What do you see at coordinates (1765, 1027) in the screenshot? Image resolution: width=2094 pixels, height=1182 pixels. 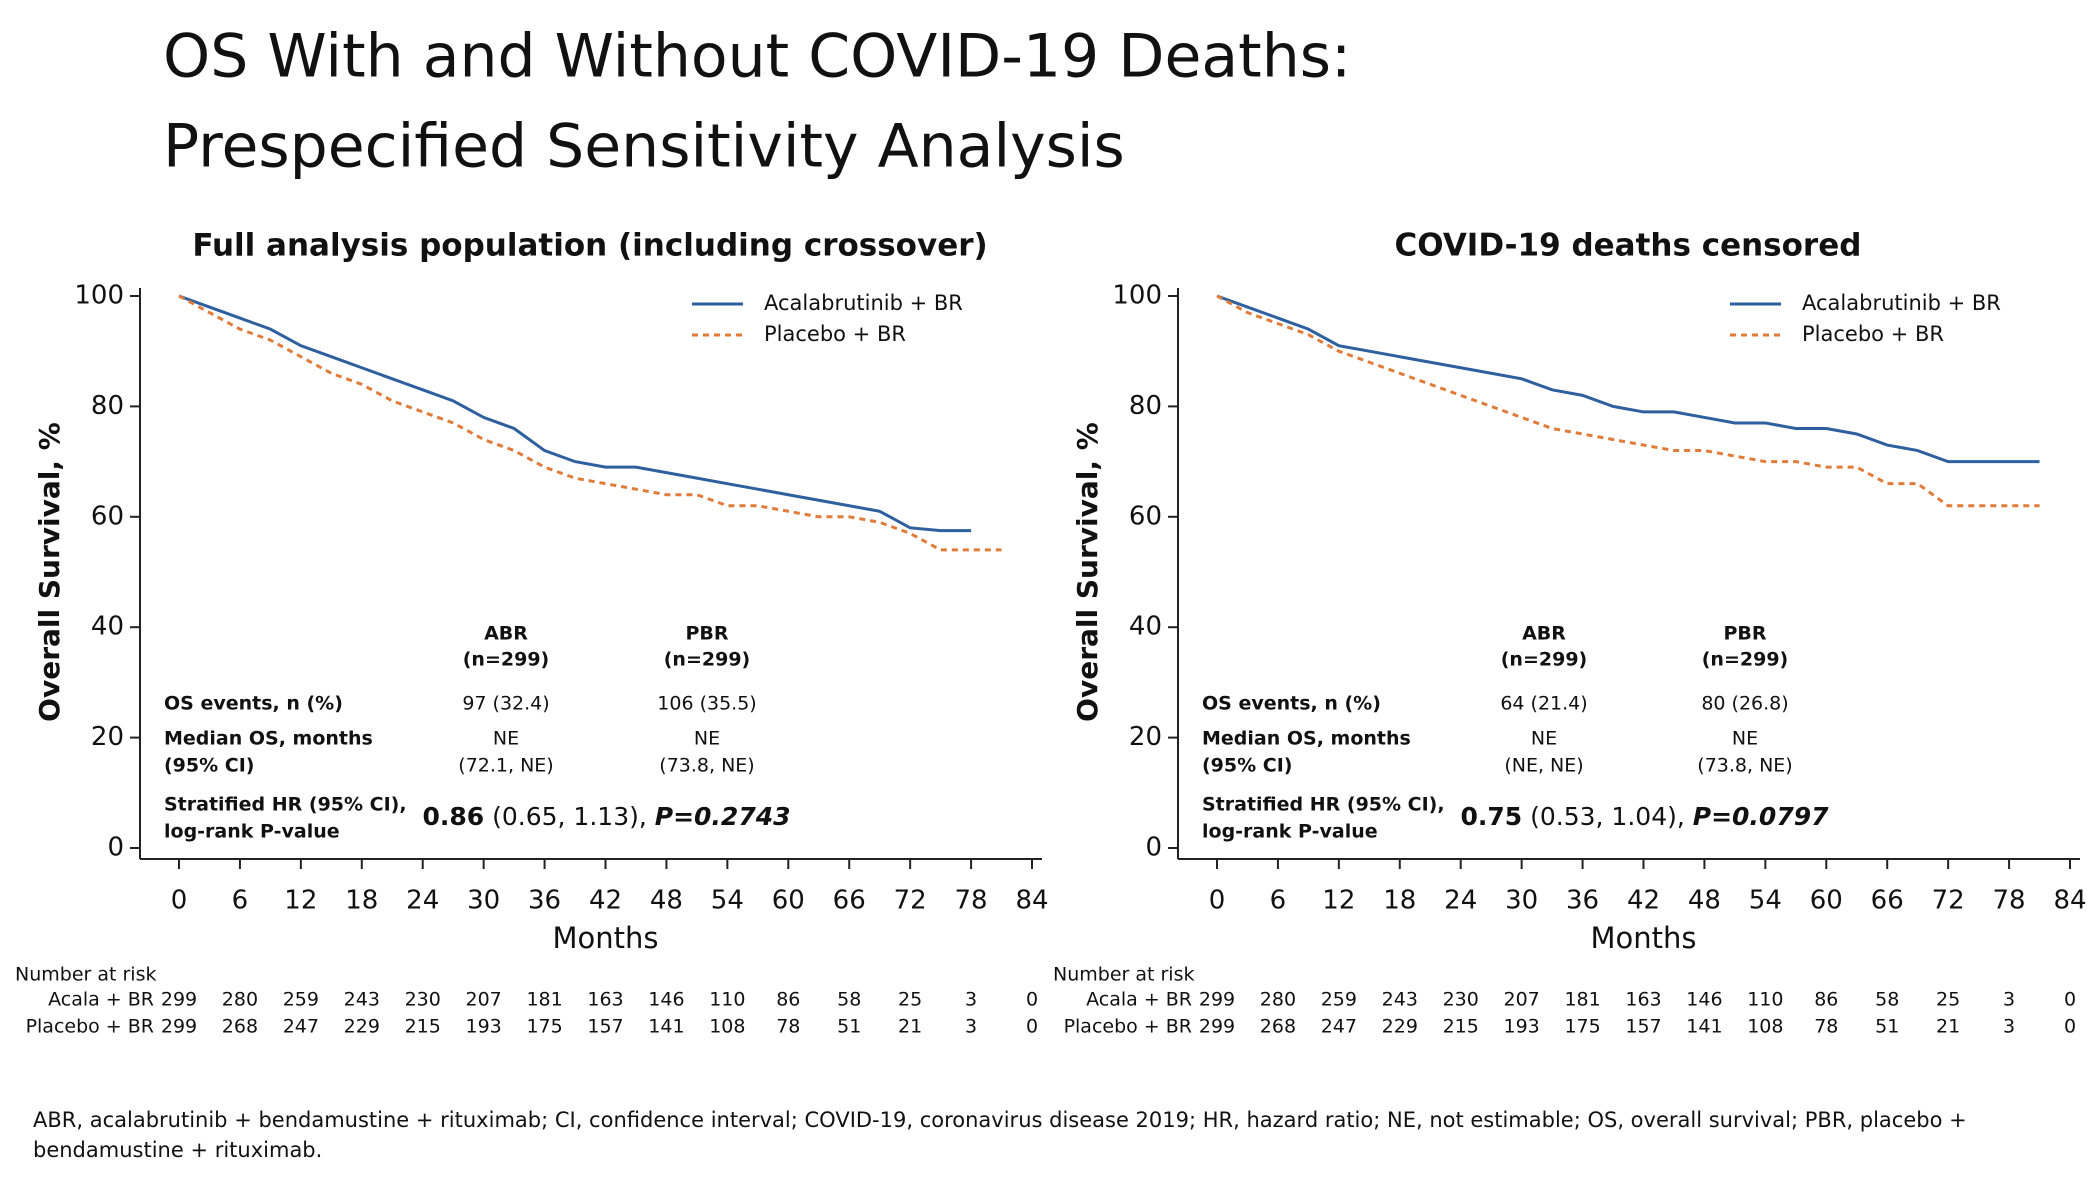 I see `risk-count: 108` at bounding box center [1765, 1027].